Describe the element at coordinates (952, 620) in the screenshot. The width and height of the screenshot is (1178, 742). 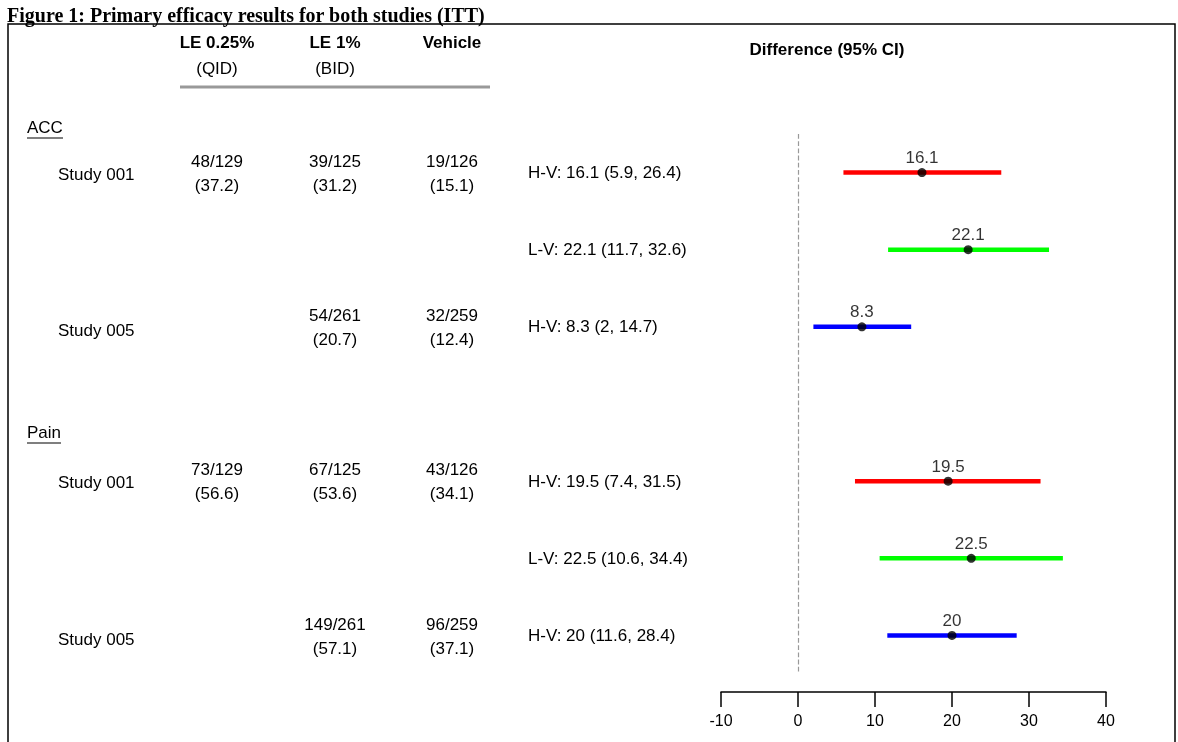
I see `data-label: 20` at that location.